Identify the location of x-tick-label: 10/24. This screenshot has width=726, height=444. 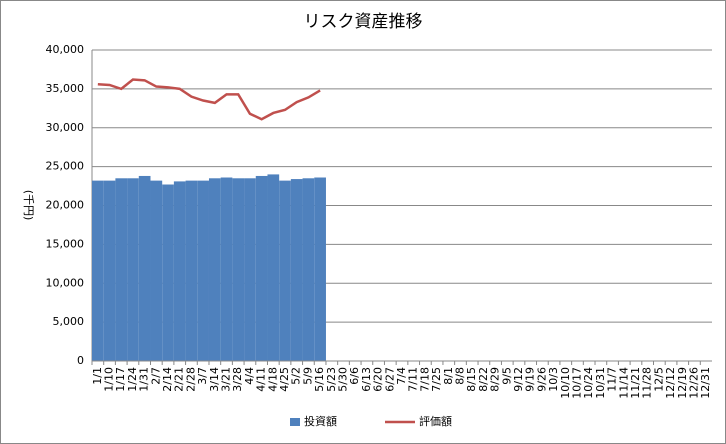
(588, 383).